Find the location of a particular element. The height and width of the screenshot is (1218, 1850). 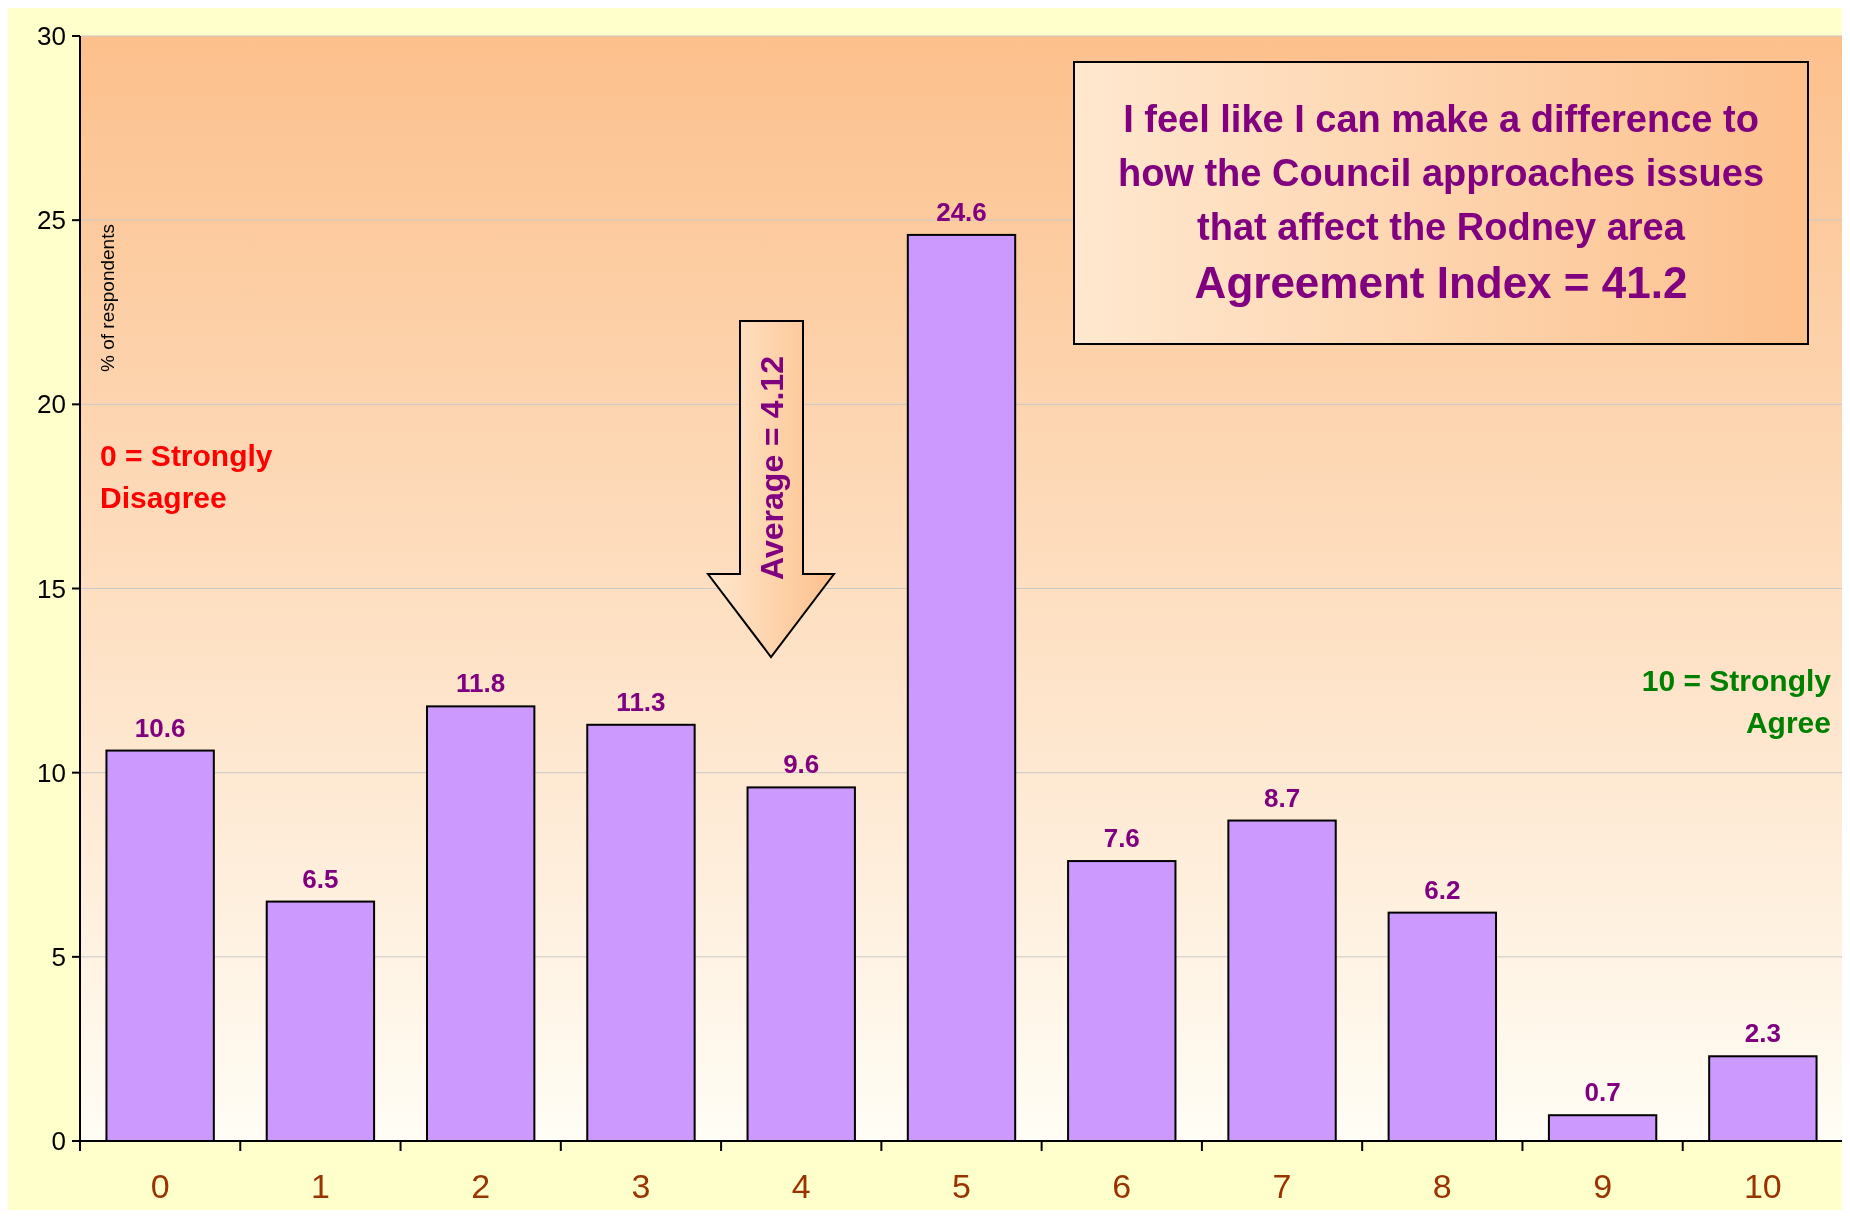

data-label: 11.8 is located at coordinates (481, 683).